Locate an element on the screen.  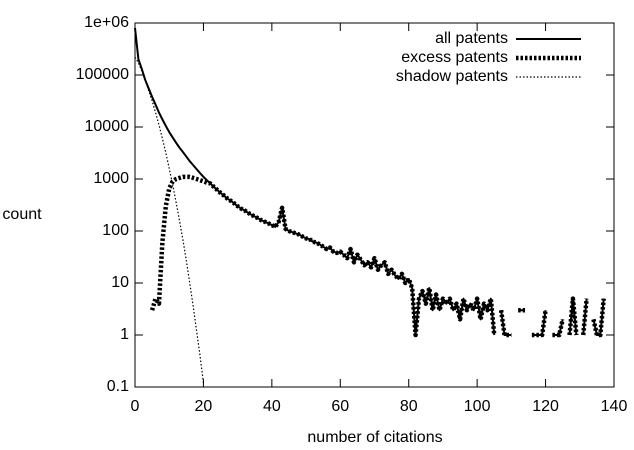
x-tick-label: 80 is located at coordinates (409, 406).